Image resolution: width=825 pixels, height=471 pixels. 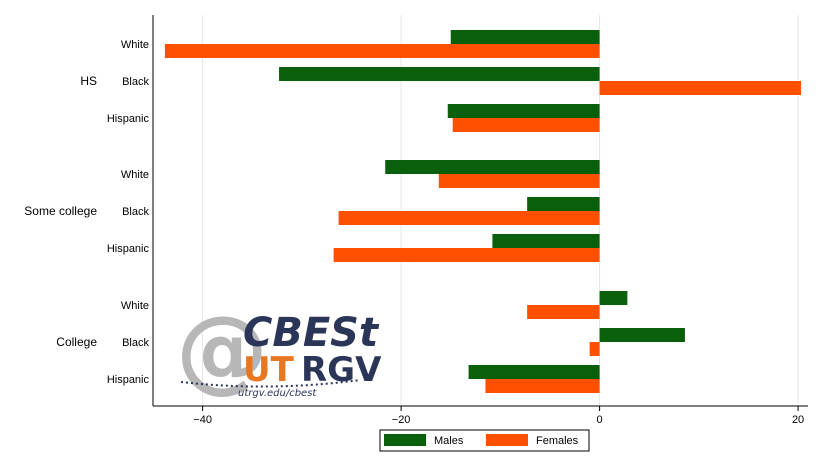 What do you see at coordinates (128, 119) in the screenshot?
I see `category-label-0-2: Hispanic` at bounding box center [128, 119].